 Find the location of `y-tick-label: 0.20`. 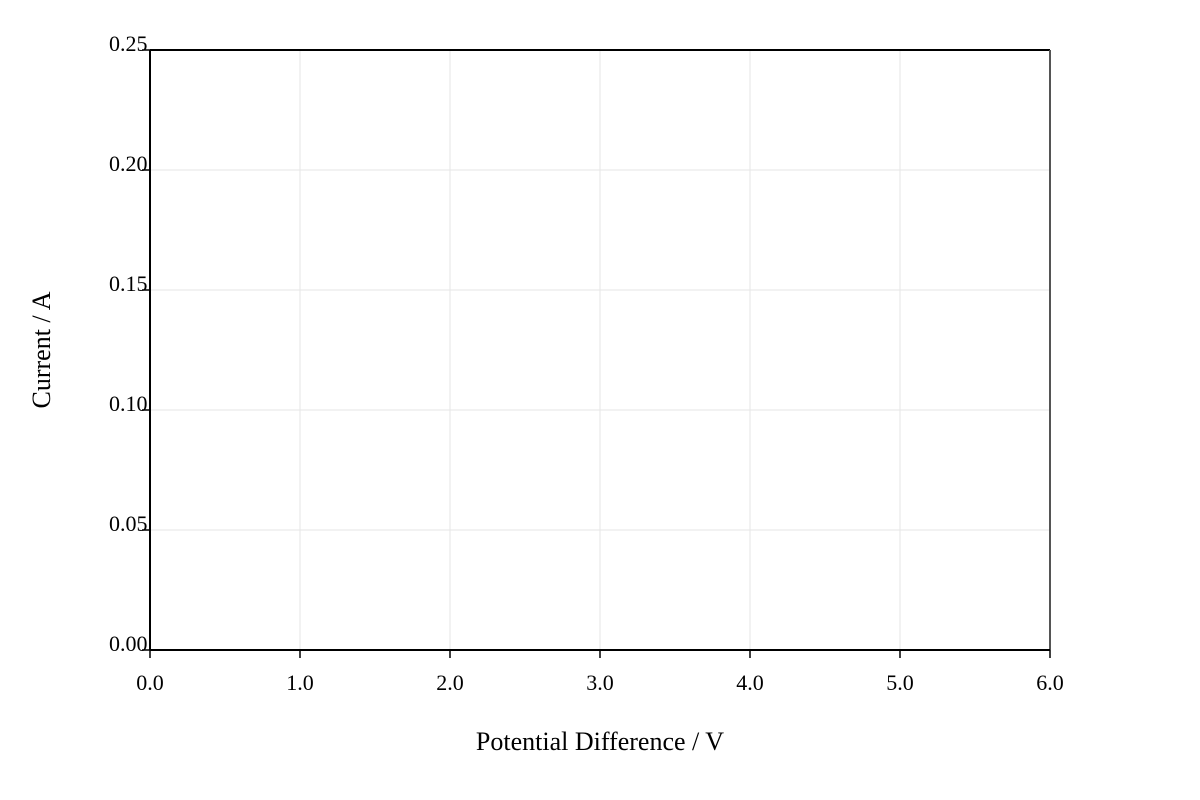

y-tick-label: 0.20 is located at coordinates (128, 163).